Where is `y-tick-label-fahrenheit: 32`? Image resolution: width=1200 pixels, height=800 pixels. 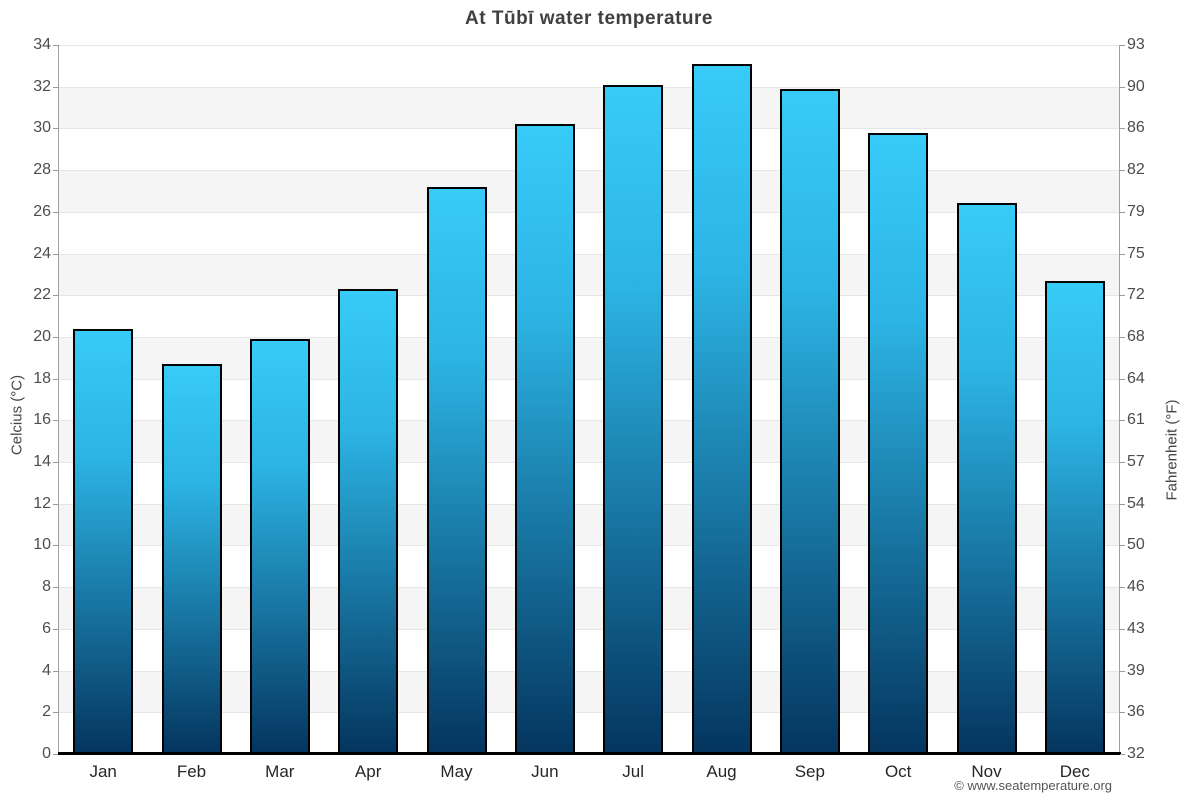 y-tick-label-fahrenheit: 32 is located at coordinates (1136, 753).